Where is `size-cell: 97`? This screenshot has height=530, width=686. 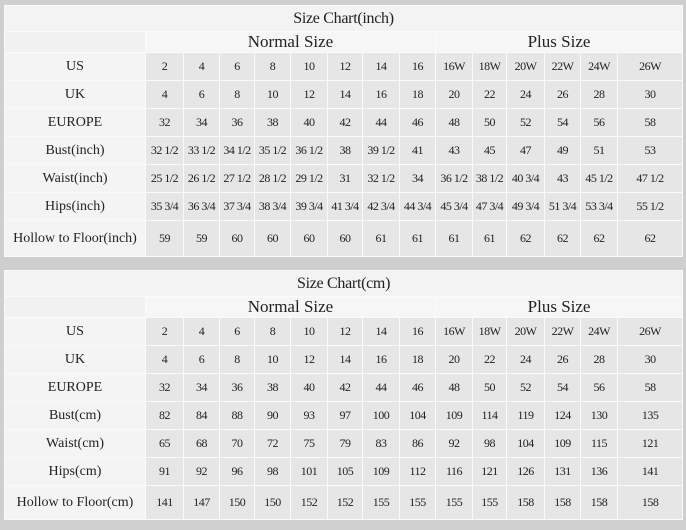 size-cell: 97 is located at coordinates (345, 415).